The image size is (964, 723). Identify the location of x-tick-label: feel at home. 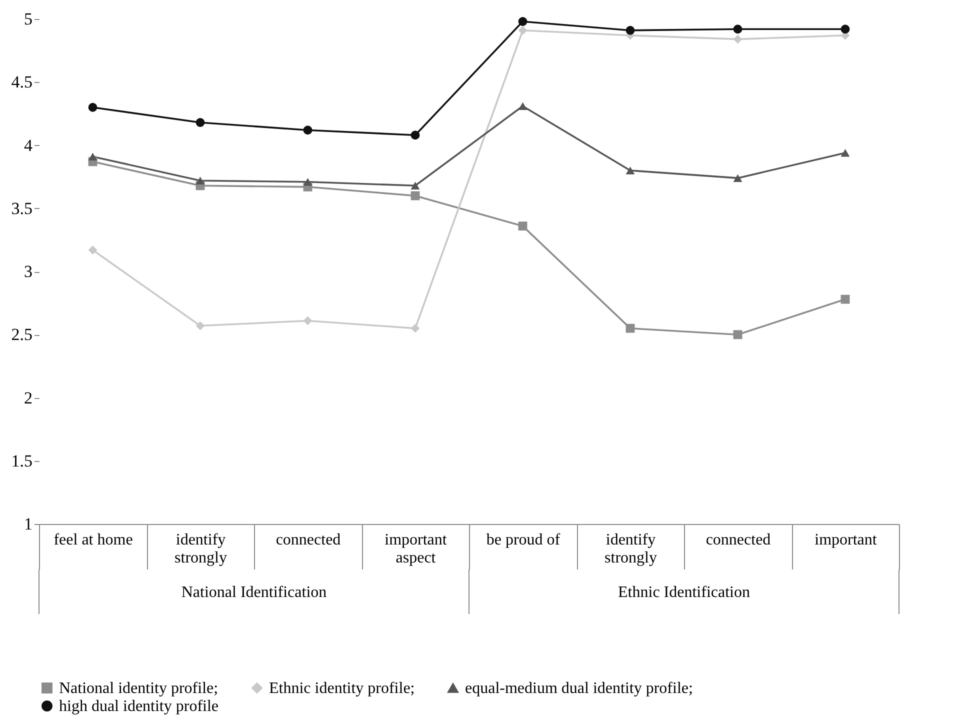
(93, 540).